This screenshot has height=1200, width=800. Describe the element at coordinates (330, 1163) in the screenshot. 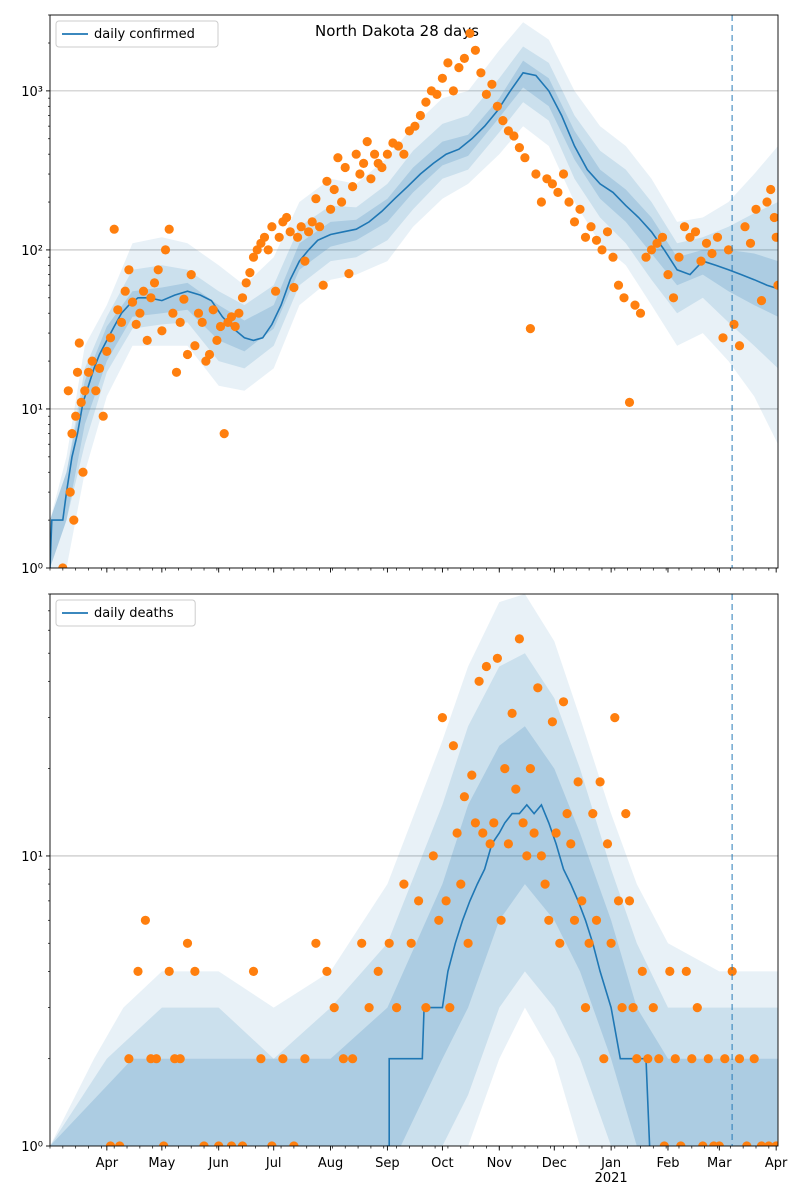

I see `x-tick-label: Aug` at that location.